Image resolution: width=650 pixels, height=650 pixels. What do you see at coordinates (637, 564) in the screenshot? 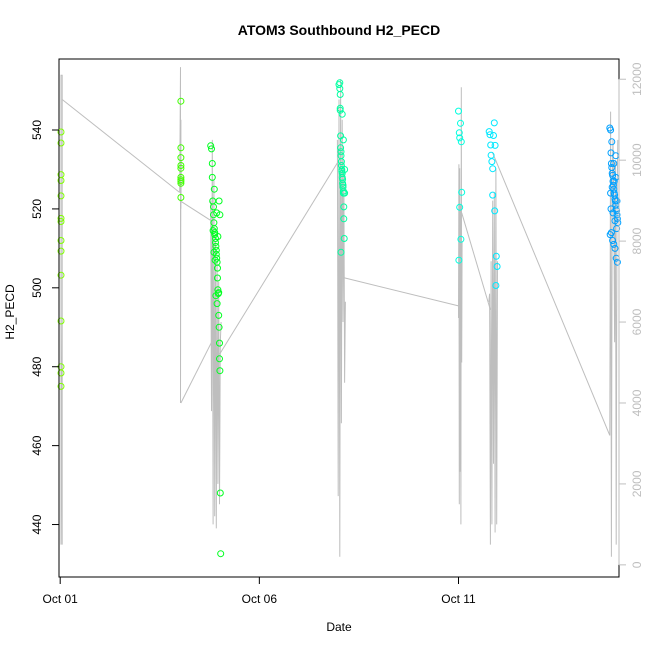
I see `y2-tick-label: 0` at bounding box center [637, 564].